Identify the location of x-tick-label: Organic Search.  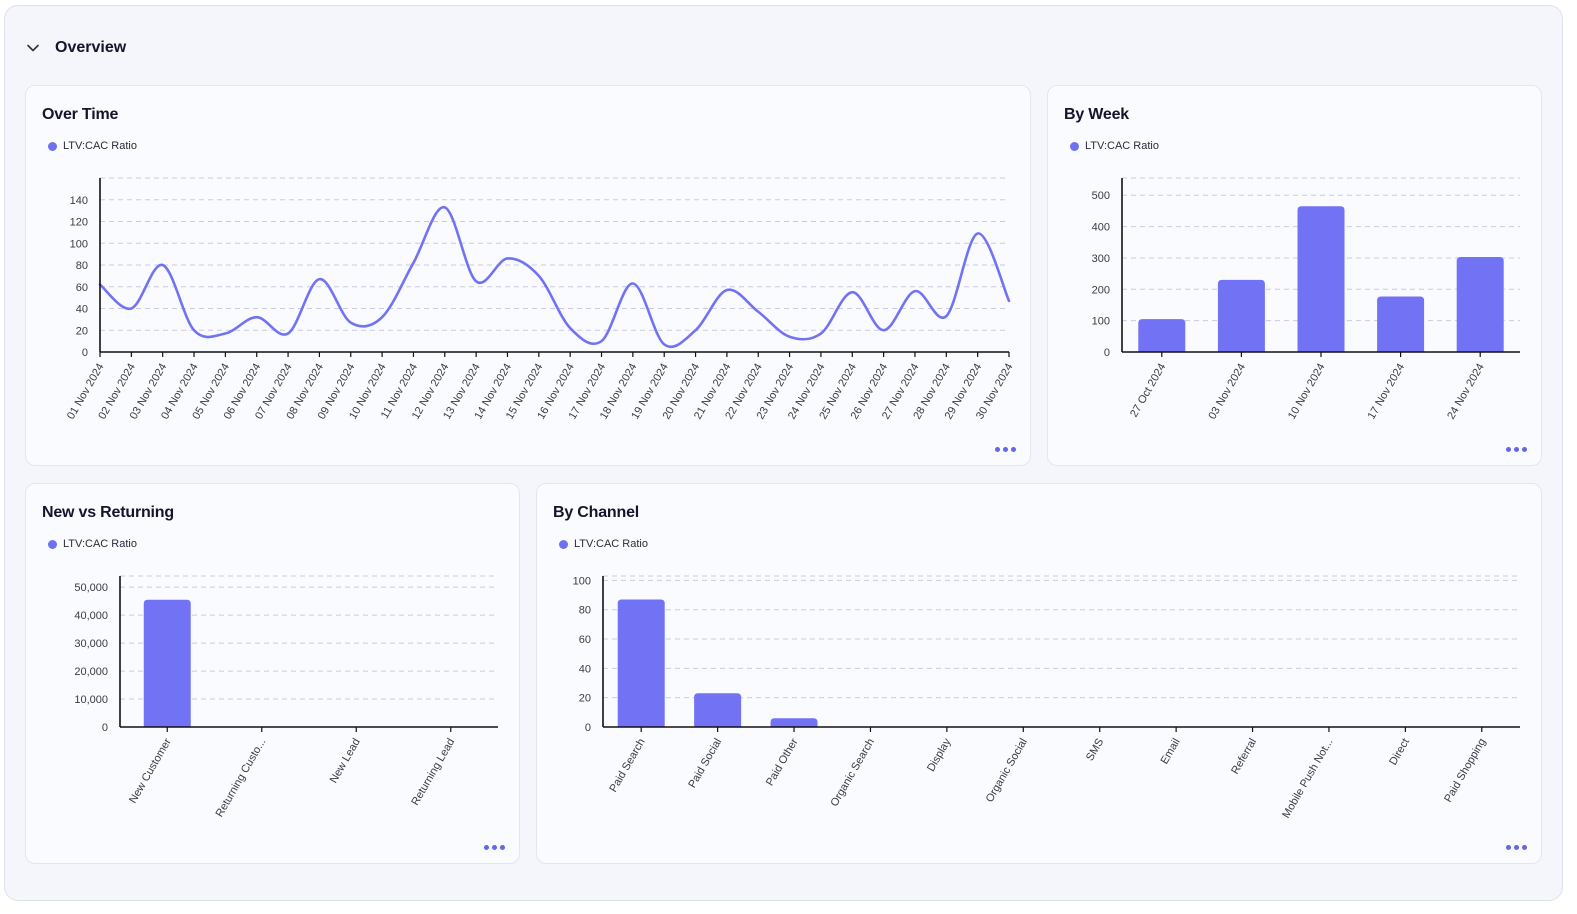
(852, 773).